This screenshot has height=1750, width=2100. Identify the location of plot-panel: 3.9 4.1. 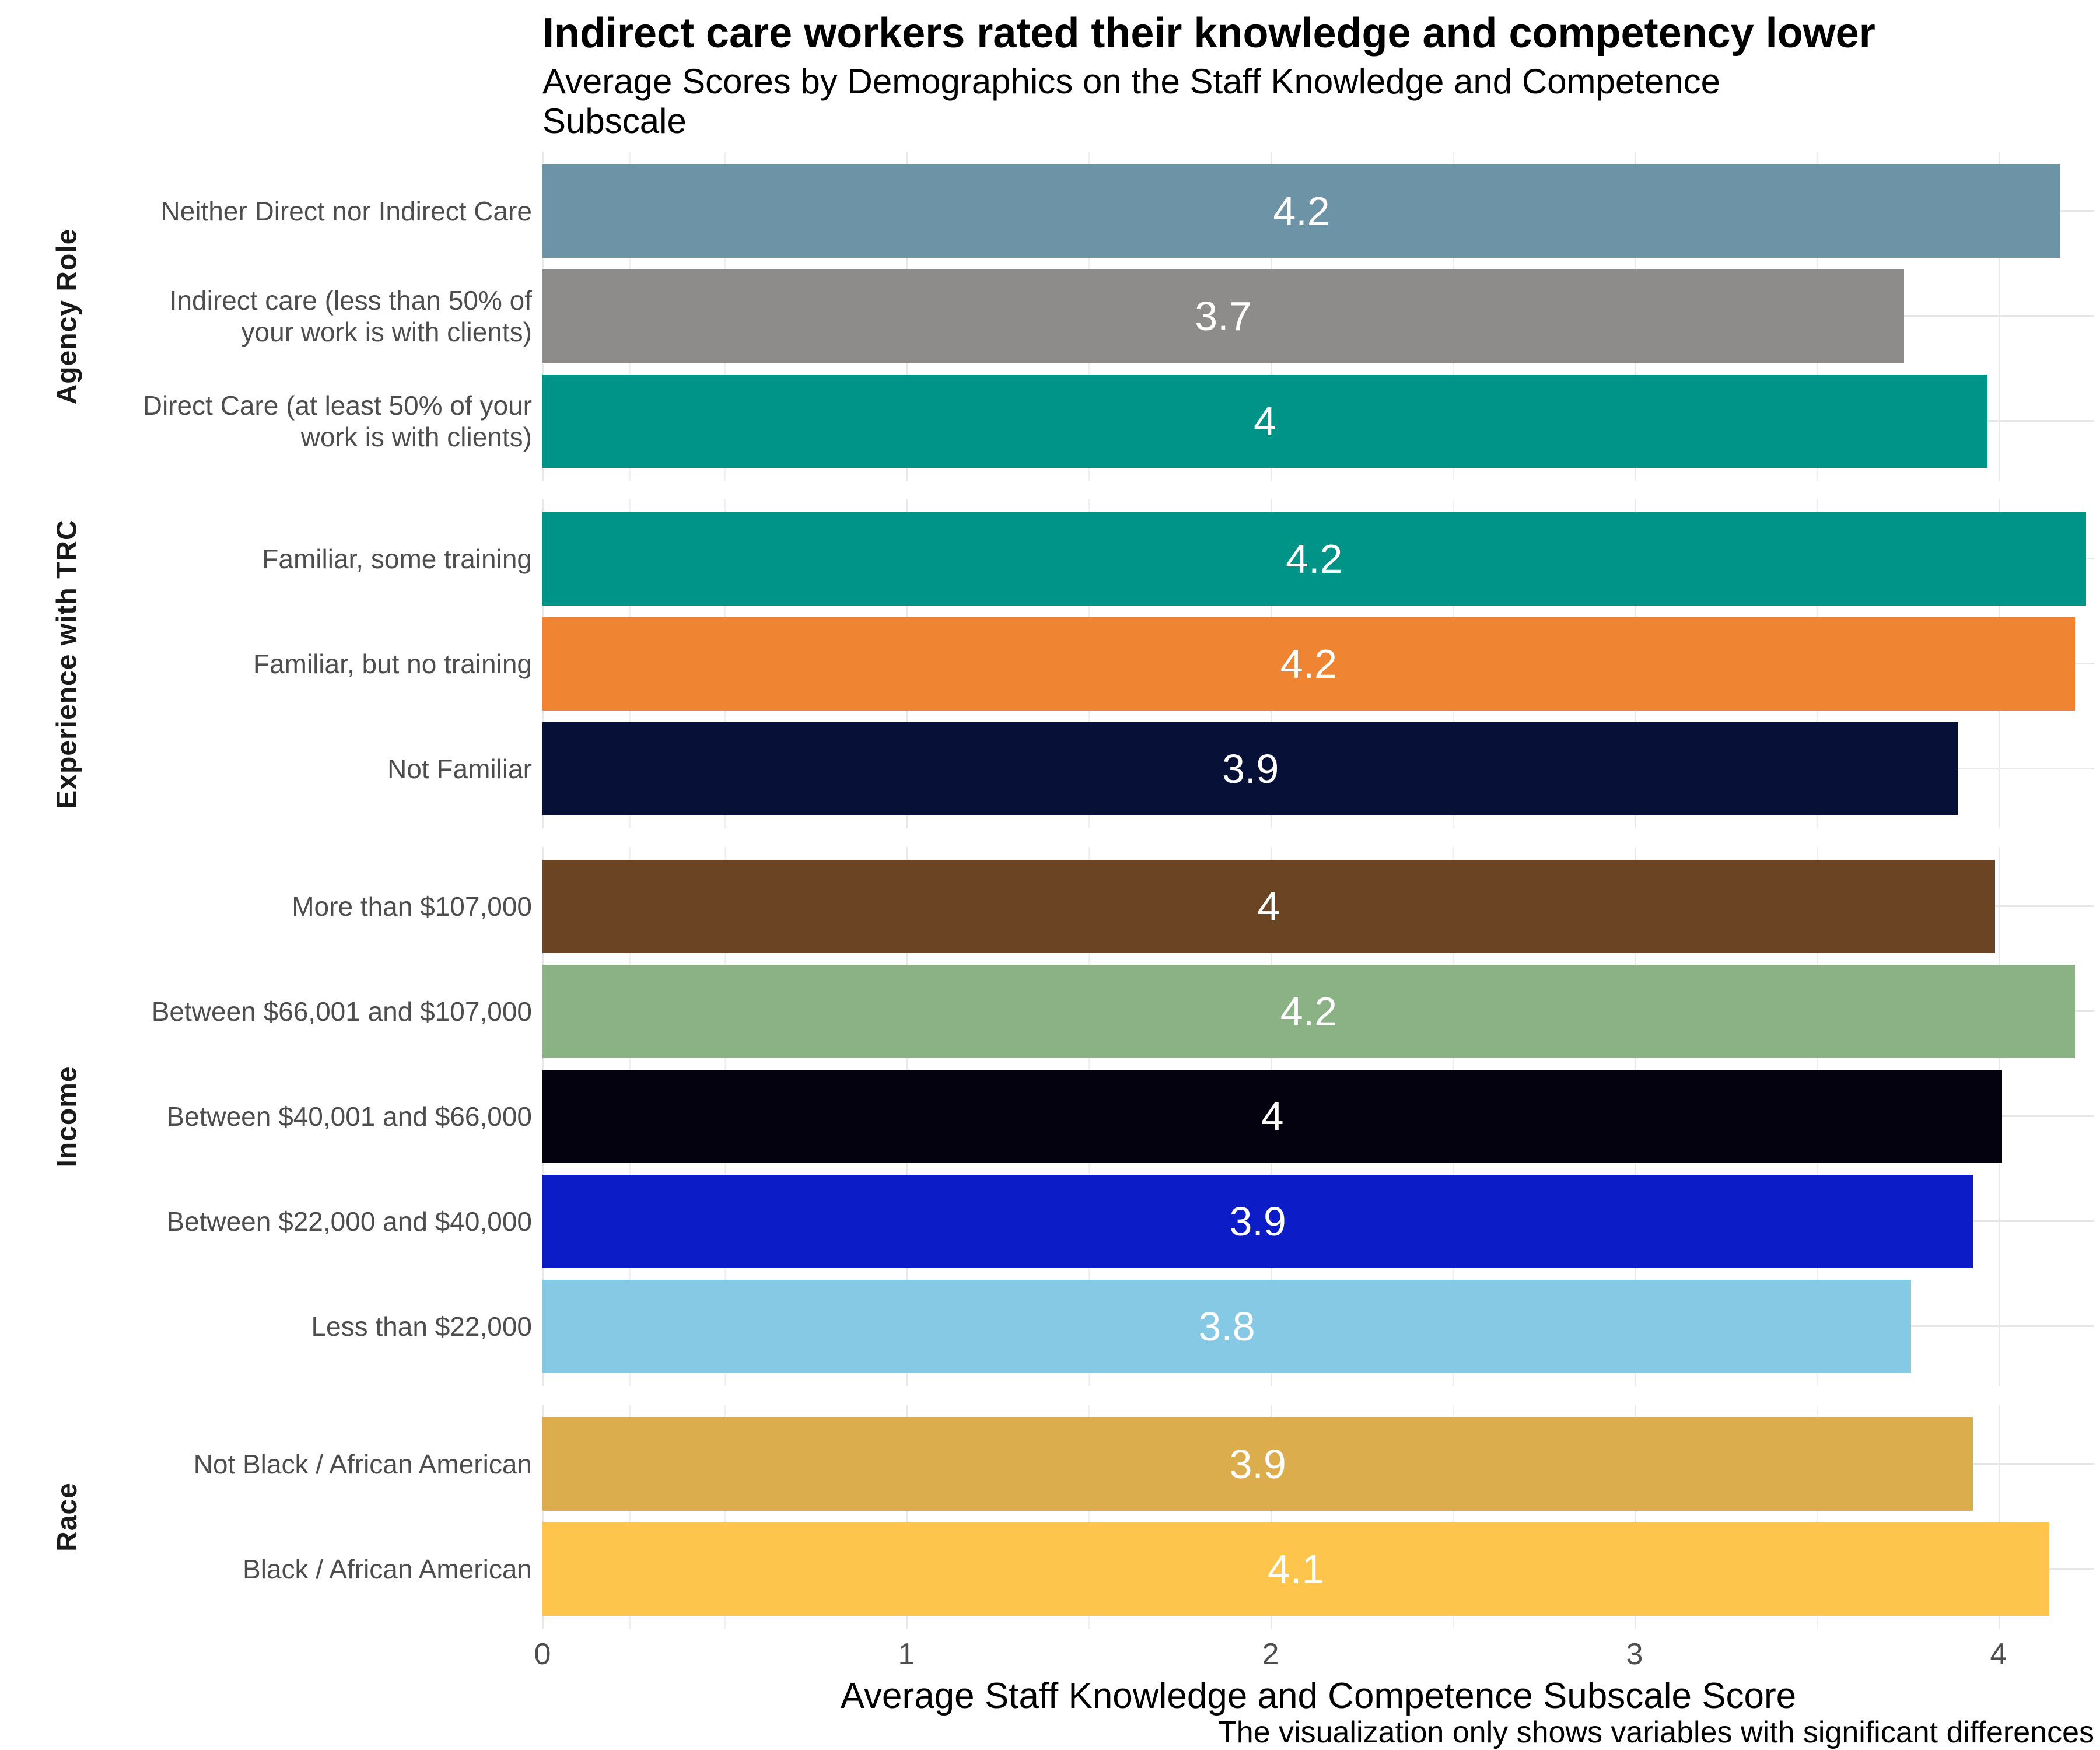
(1318, 1517).